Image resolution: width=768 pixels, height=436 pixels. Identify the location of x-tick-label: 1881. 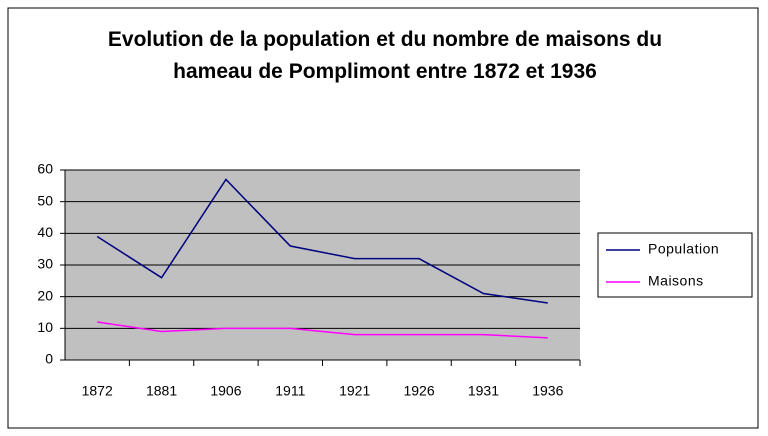
(161, 391).